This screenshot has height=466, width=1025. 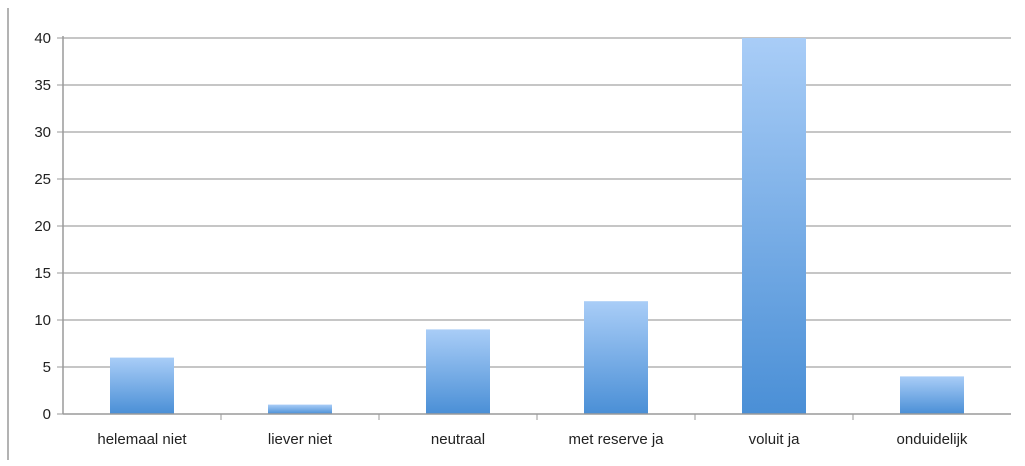 I want to click on y-tick-label: 20, so click(x=42, y=226).